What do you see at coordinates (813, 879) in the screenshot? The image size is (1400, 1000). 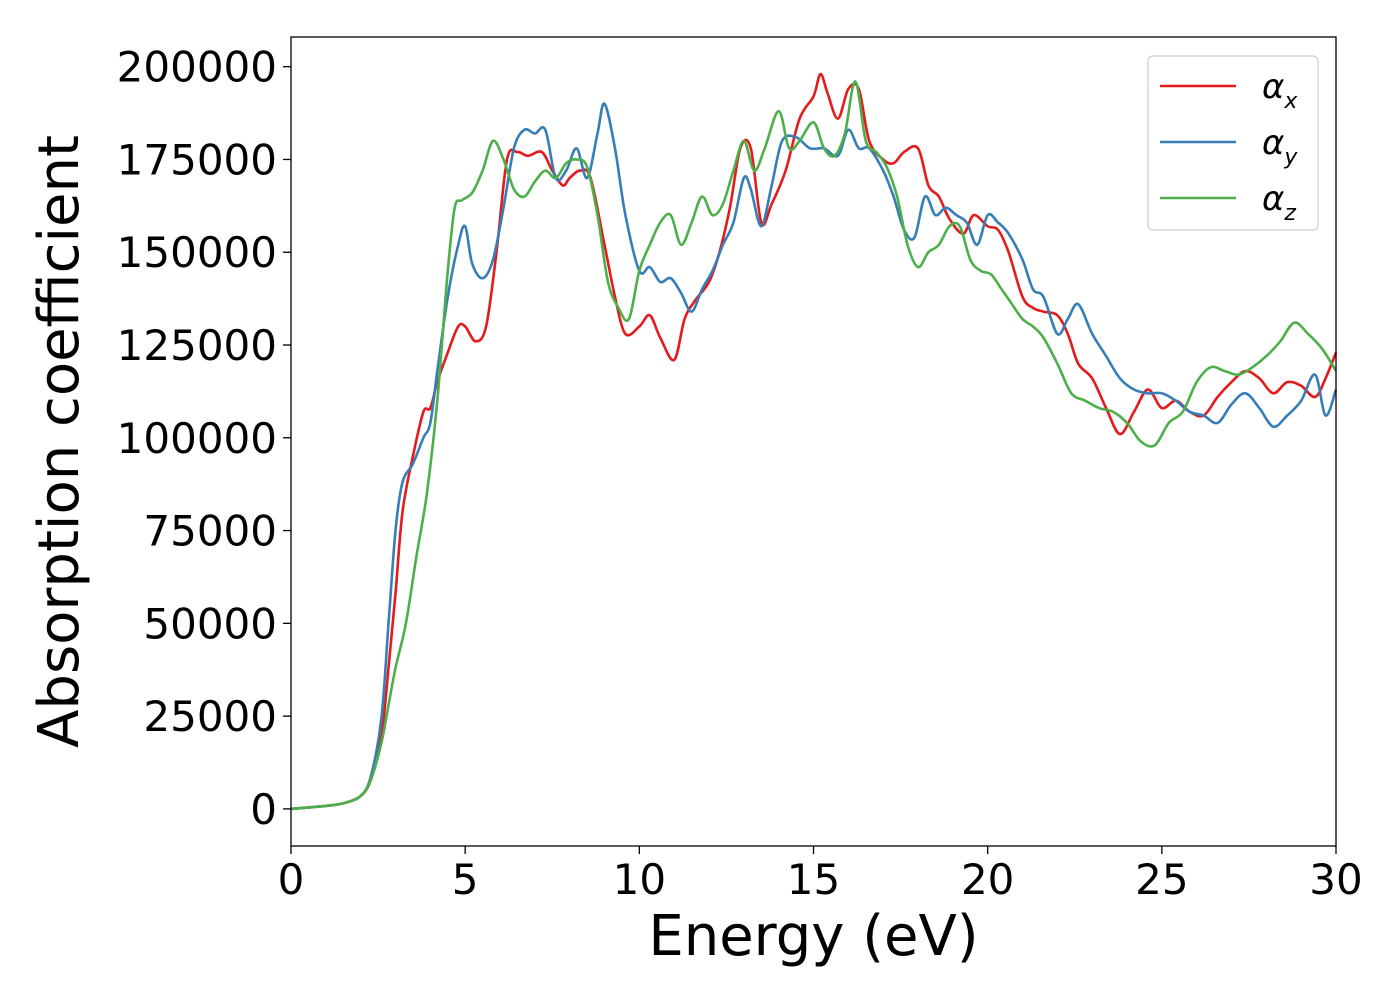 I see `x-tick-label: 15` at bounding box center [813, 879].